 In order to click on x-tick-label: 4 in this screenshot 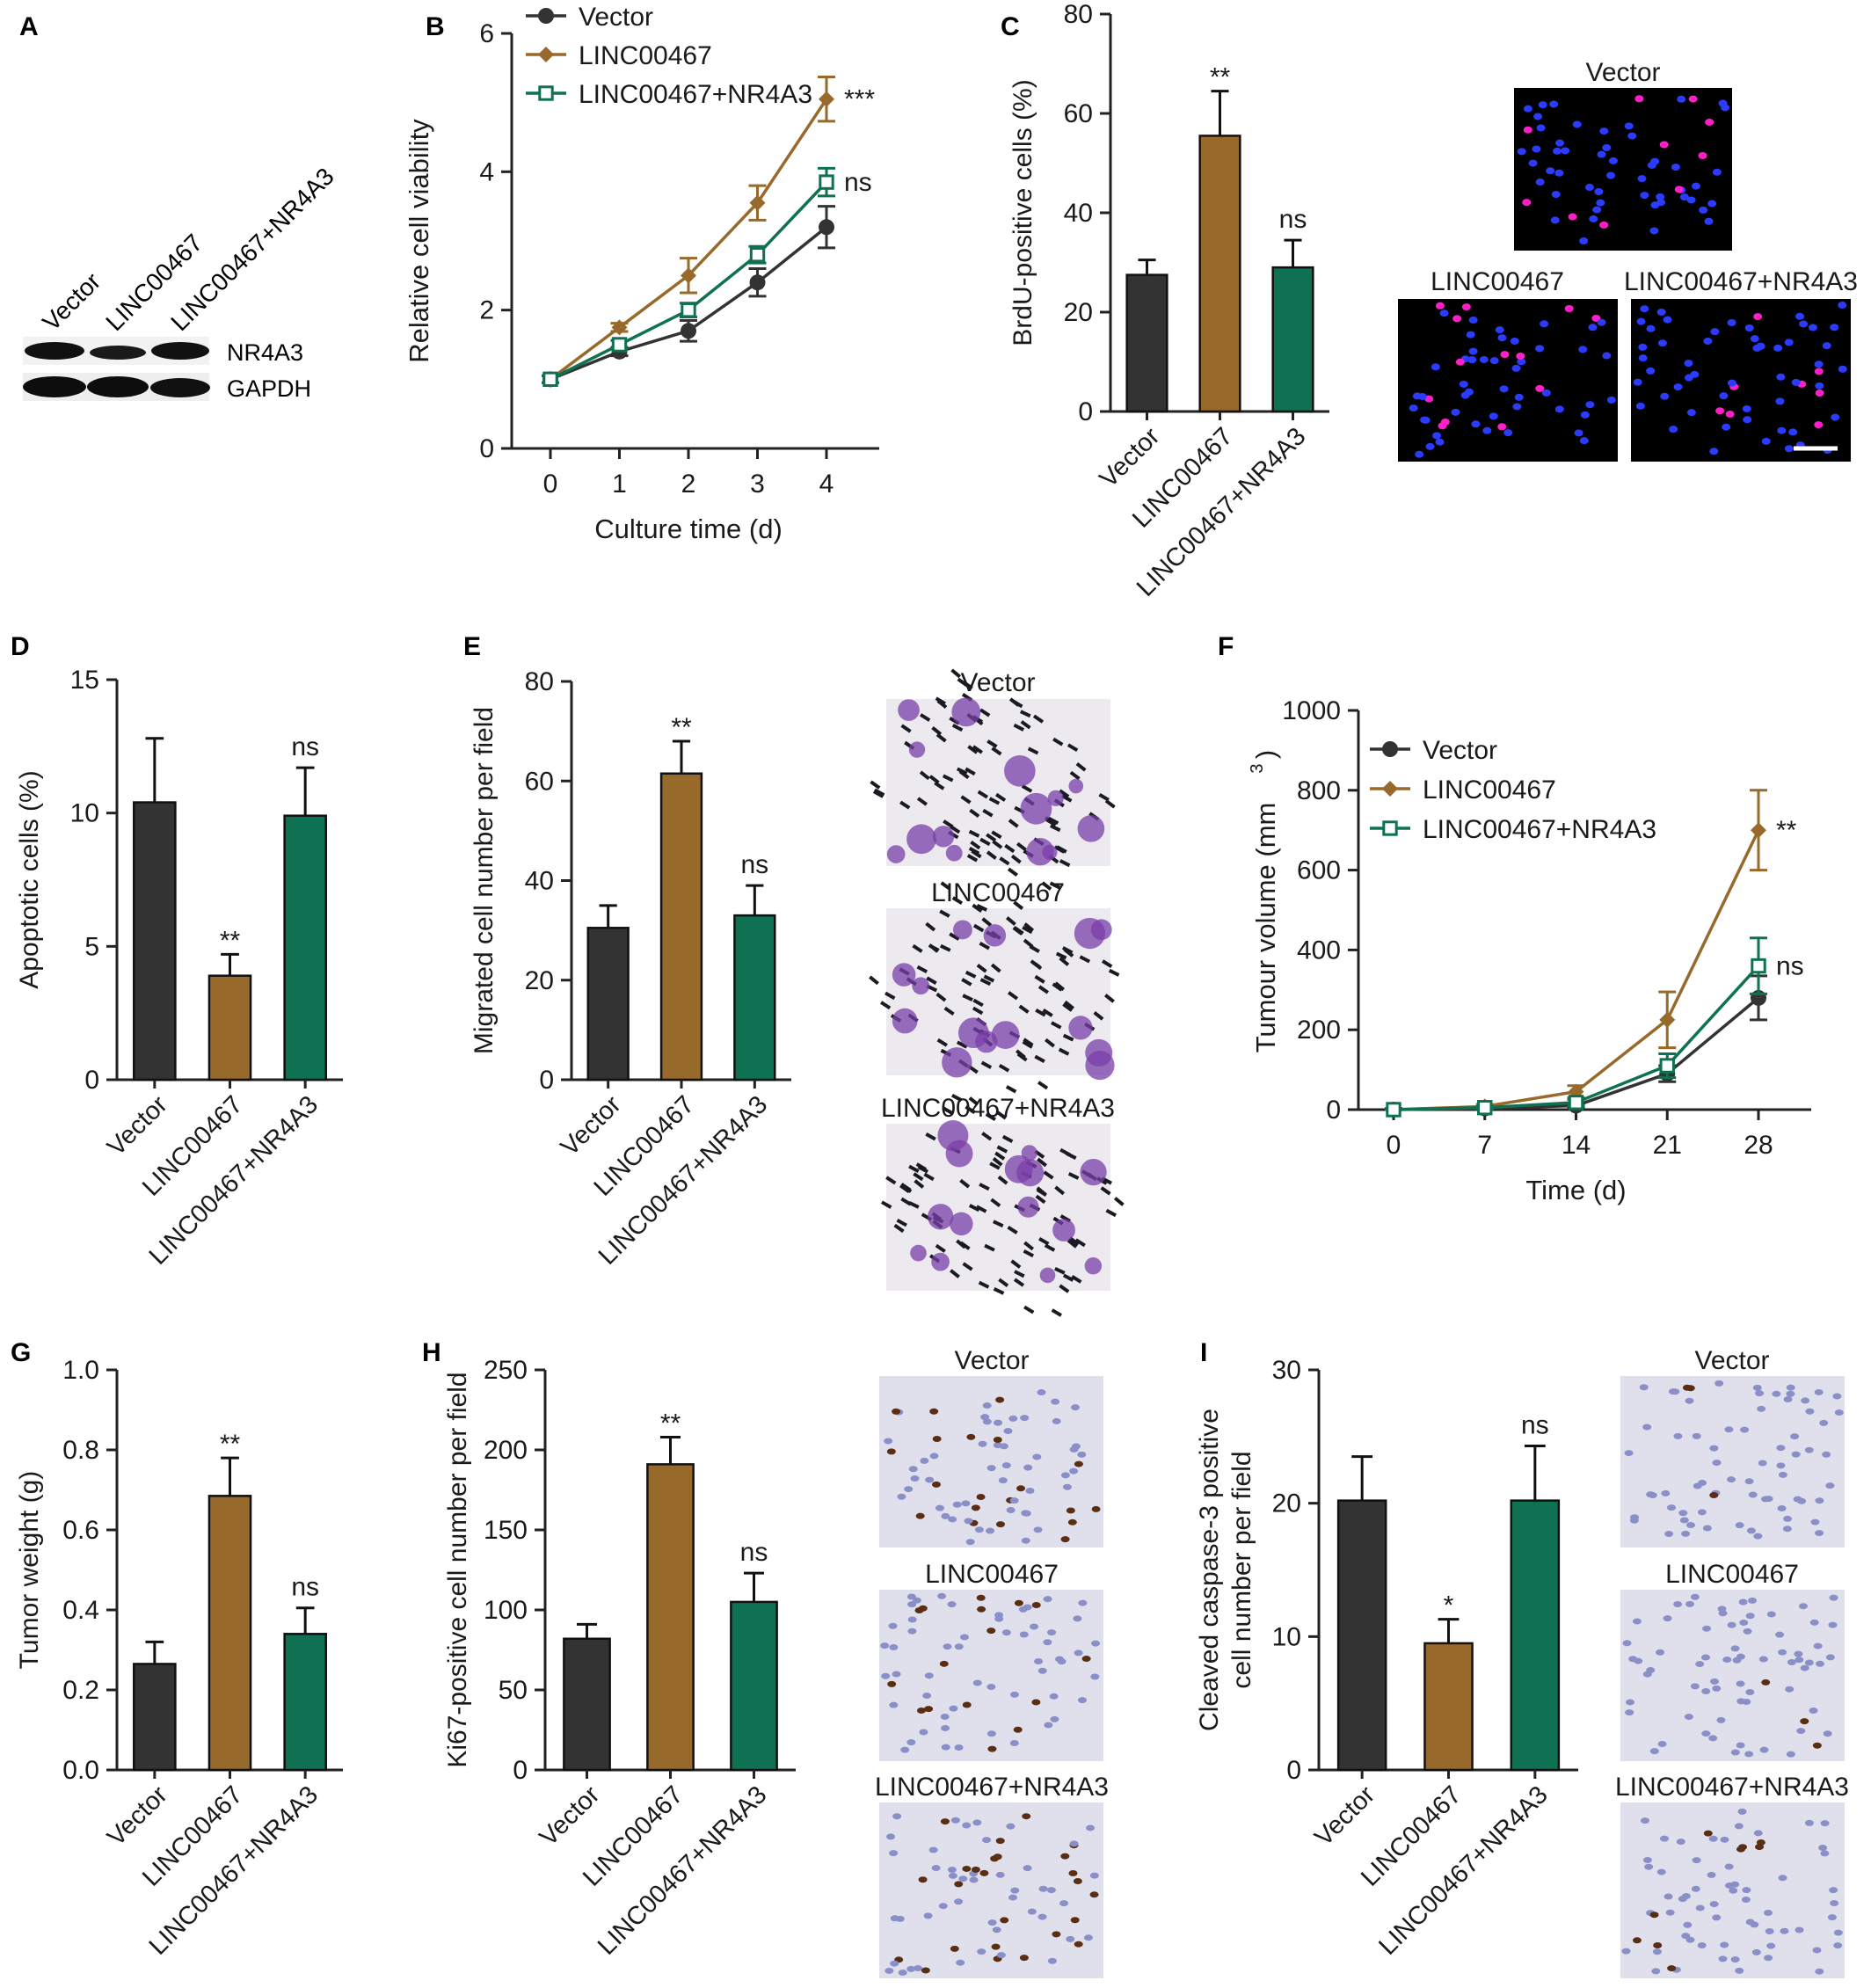, I will do `click(826, 484)`.